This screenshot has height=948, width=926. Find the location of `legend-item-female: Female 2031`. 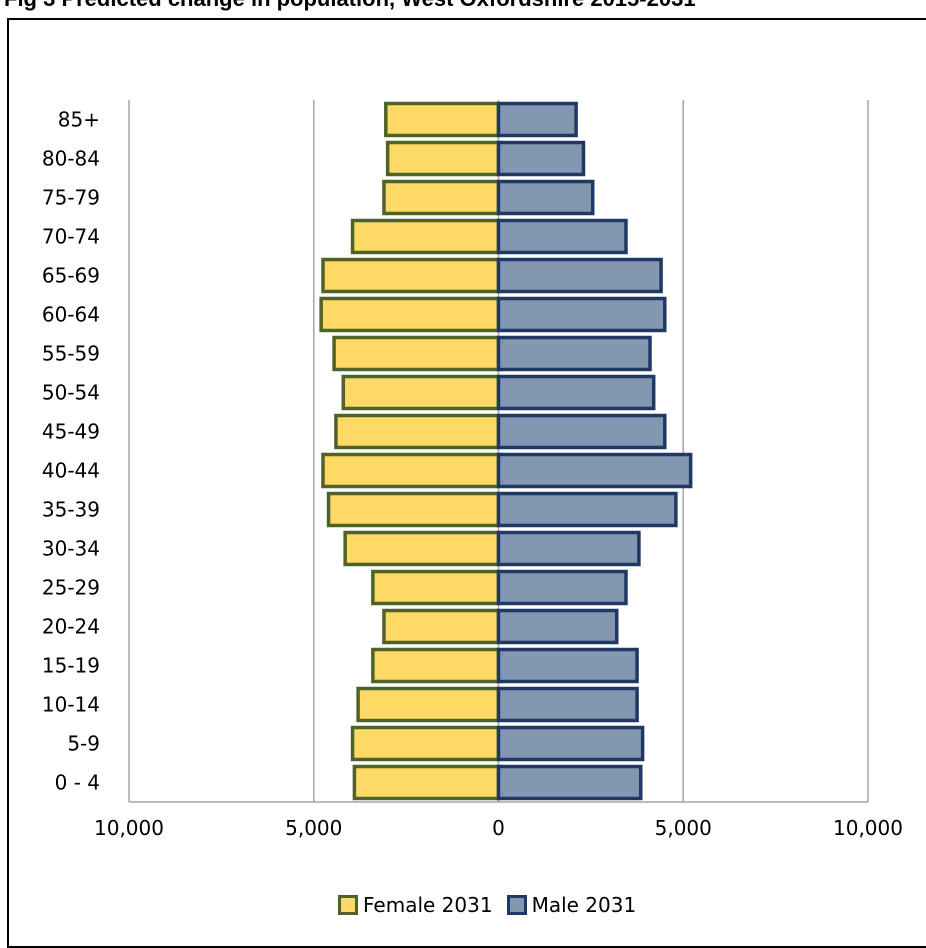

legend-item-female: Female 2031 is located at coordinates (415, 905).